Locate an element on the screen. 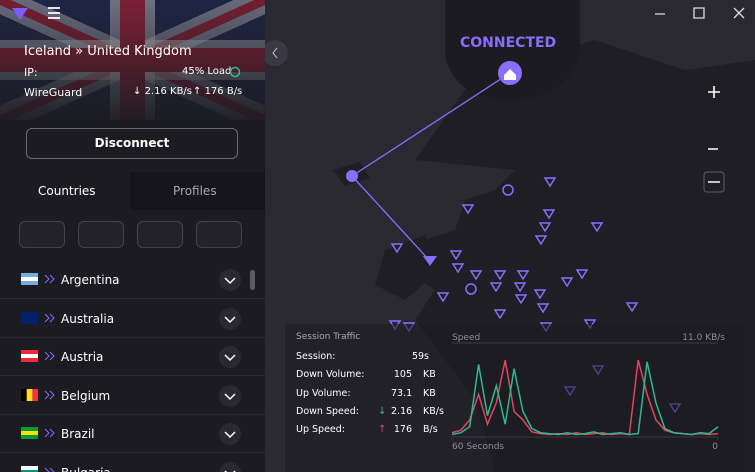 The width and height of the screenshot is (755, 472). session-label: Down Volume: is located at coordinates (330, 375).